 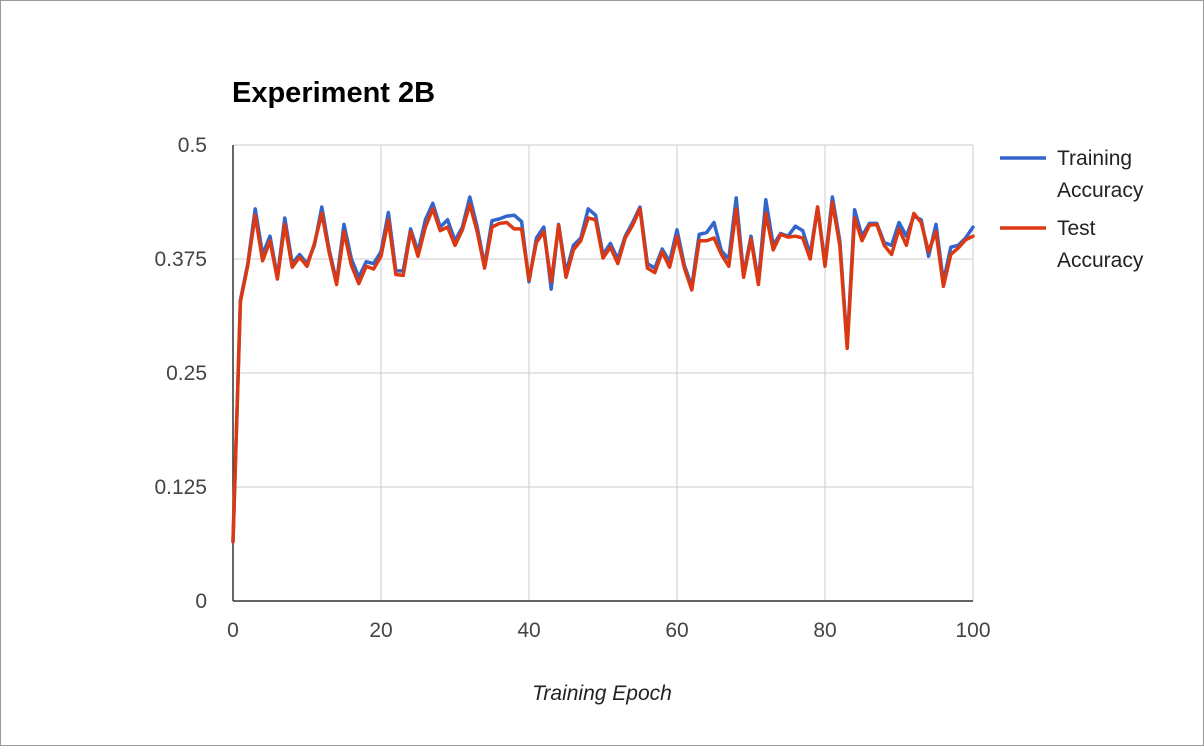 I want to click on x-tick-label: 40, so click(x=528, y=630).